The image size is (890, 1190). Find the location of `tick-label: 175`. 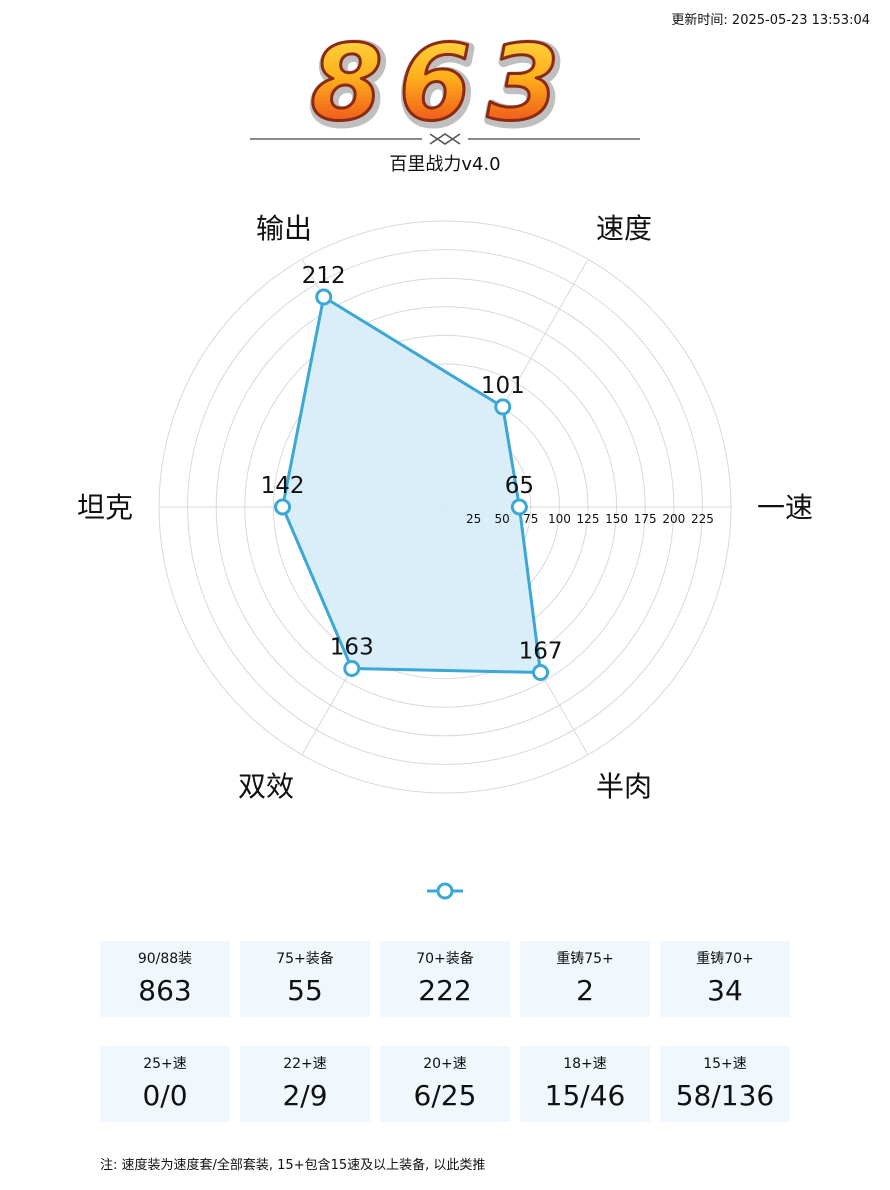

tick-label: 175 is located at coordinates (645, 519).